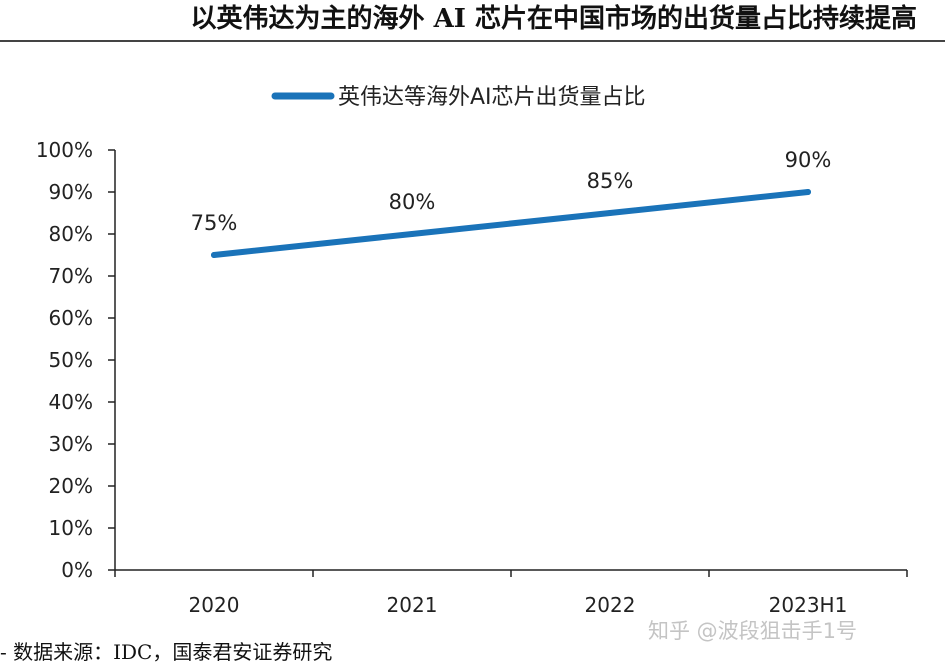 The image size is (945, 670). I want to click on data-labels: 75% 80% 85% 90%, so click(511, 191).